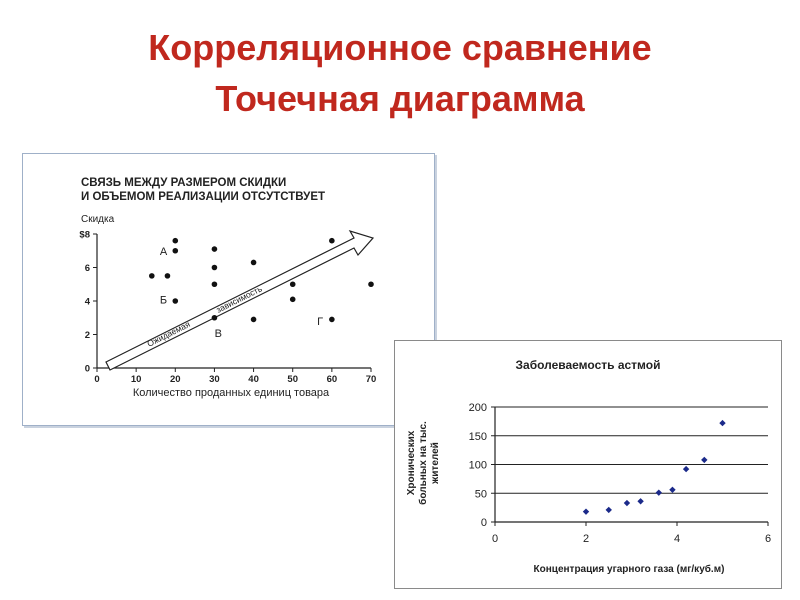 This screenshot has height=600, width=800. What do you see at coordinates (164, 252) in the screenshot?
I see `chart1-point-annotation: А` at bounding box center [164, 252].